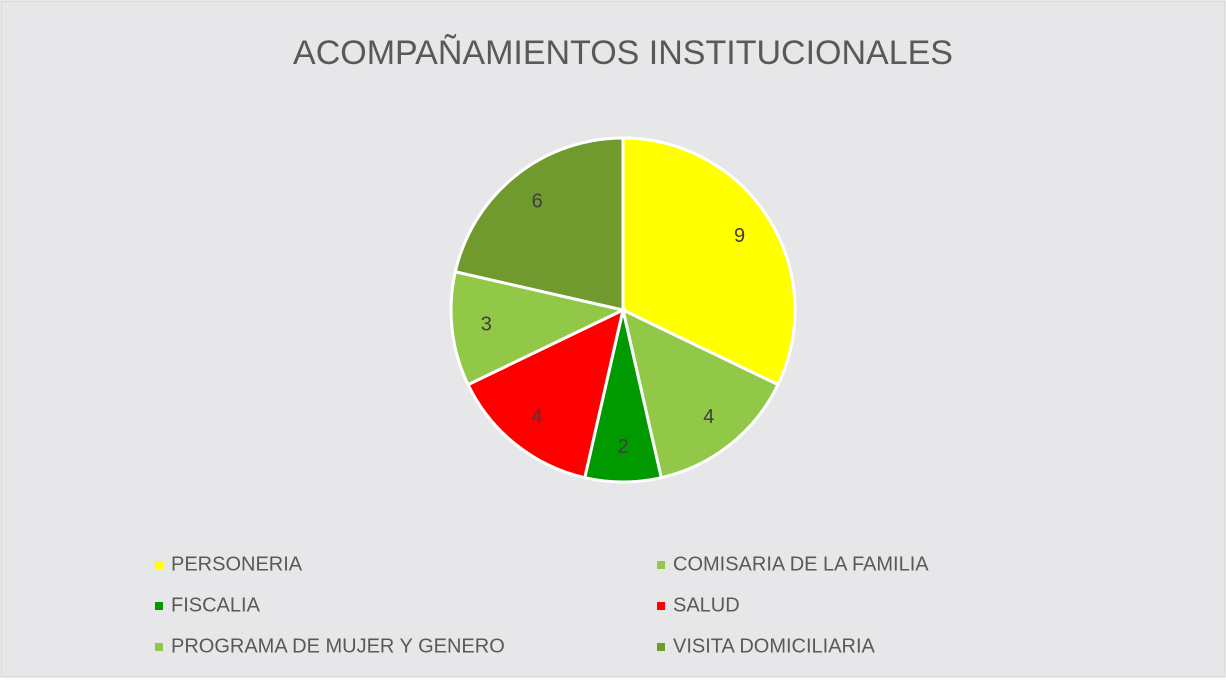 The width and height of the screenshot is (1226, 683). I want to click on data-label: 9, so click(739, 236).